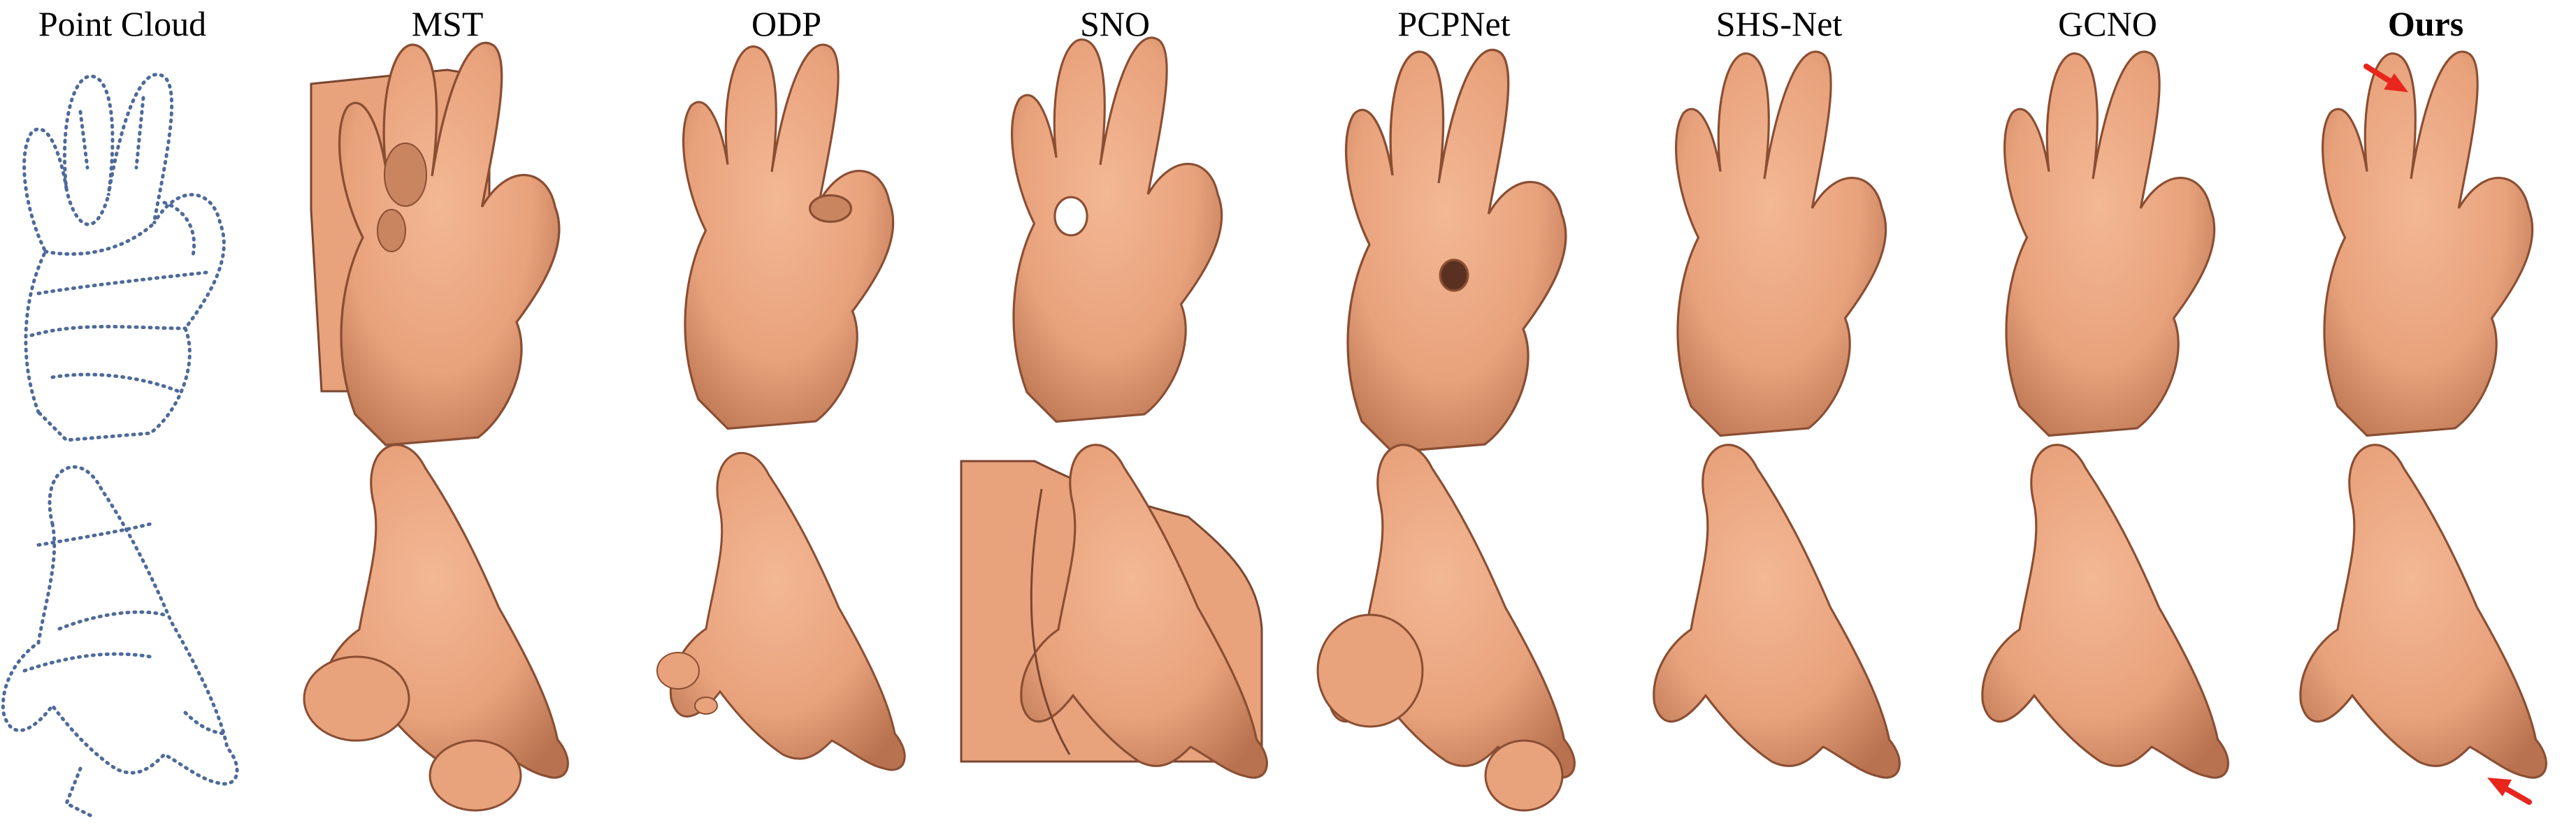 Image resolution: width=2576 pixels, height=830 pixels. Describe the element at coordinates (122, 23) in the screenshot. I see `header-point-cloud: Point Cloud` at that location.